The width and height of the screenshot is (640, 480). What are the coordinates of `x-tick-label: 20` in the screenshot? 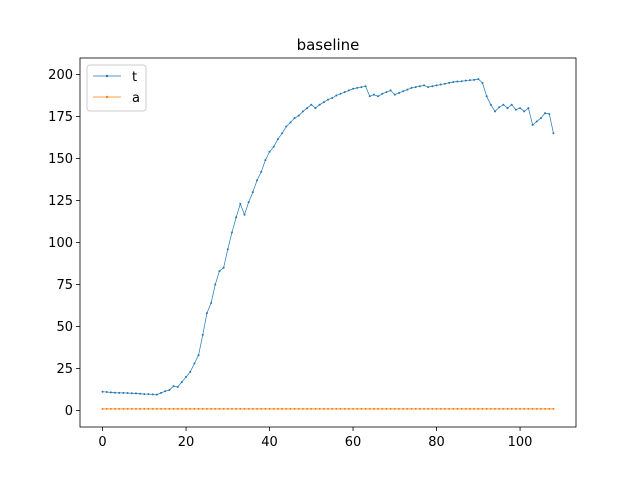 It's located at (186, 442).